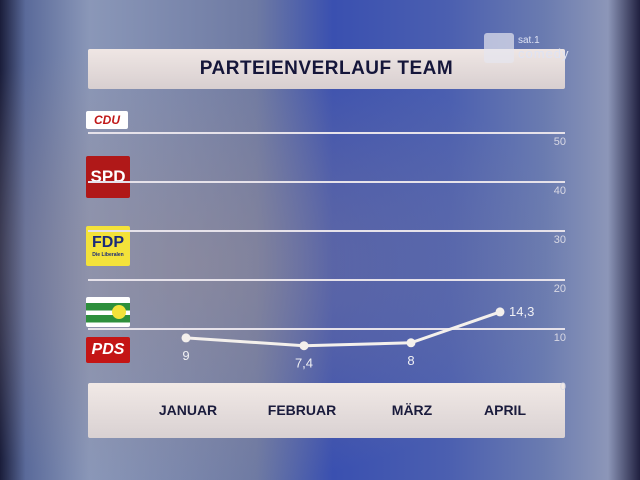 The image size is (640, 480). I want to click on channel-sub: comedy, so click(544, 53).